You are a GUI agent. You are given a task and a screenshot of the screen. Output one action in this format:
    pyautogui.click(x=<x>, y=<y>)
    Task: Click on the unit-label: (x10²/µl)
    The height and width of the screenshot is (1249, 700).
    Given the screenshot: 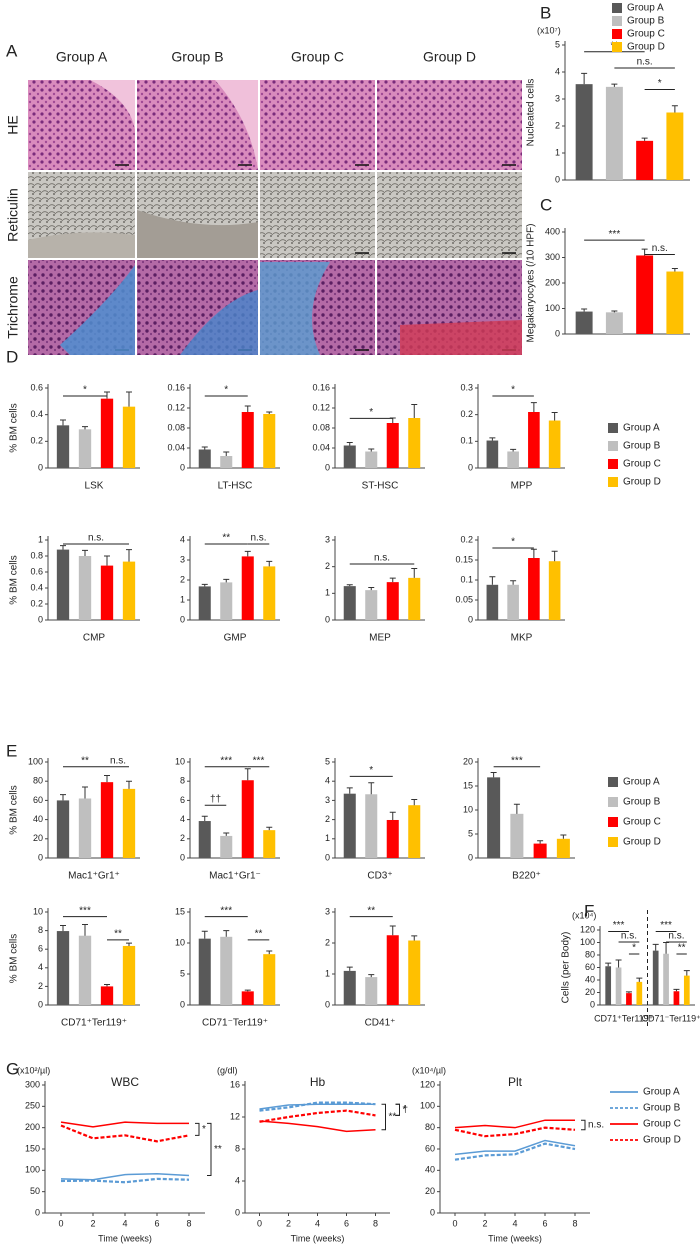 What is the action you would take?
    pyautogui.click(x=33, y=1070)
    